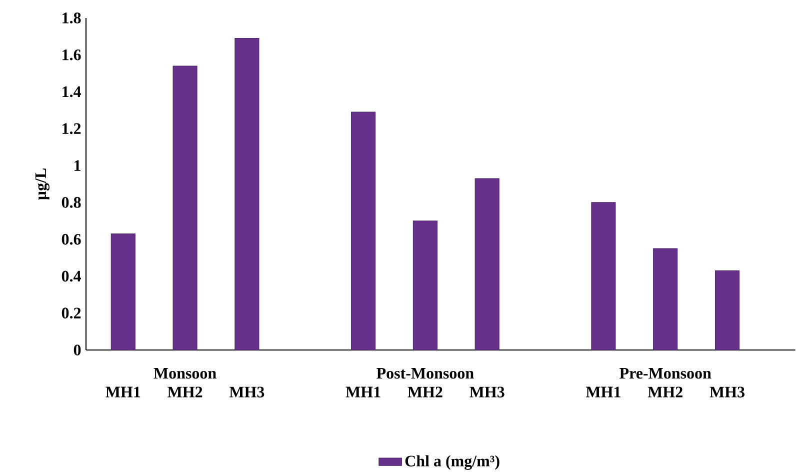  I want to click on y-tick-label: 1.2, so click(71, 128).